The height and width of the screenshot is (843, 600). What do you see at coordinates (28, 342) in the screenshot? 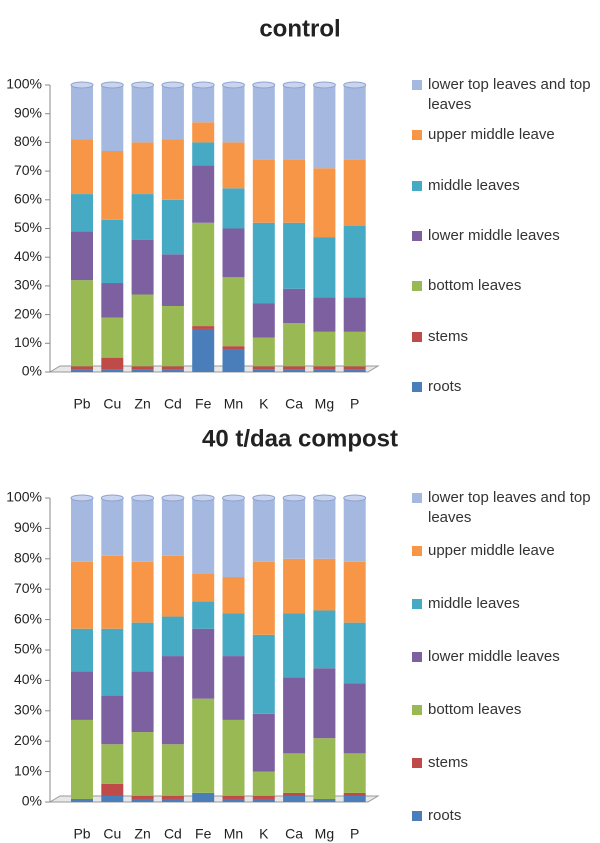
I see `y-tick-label: 10%` at bounding box center [28, 342].